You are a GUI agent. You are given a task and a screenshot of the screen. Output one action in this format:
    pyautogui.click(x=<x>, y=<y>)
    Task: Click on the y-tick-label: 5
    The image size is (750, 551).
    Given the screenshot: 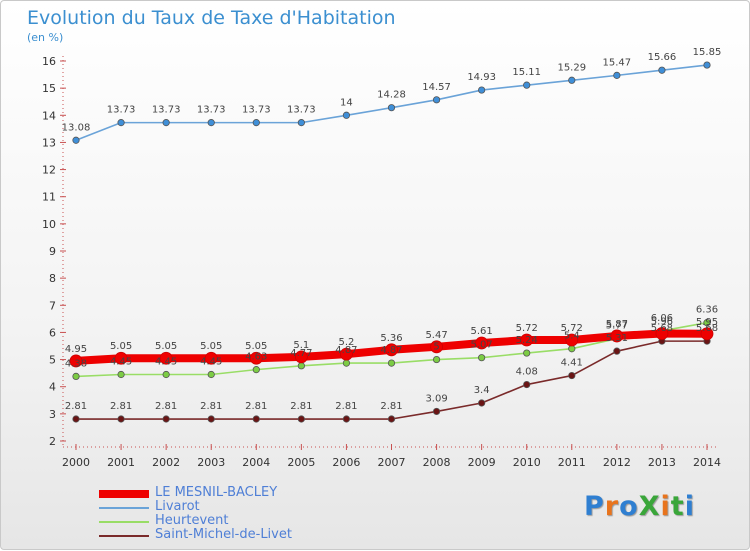 What is the action you would take?
    pyautogui.click(x=52, y=360)
    